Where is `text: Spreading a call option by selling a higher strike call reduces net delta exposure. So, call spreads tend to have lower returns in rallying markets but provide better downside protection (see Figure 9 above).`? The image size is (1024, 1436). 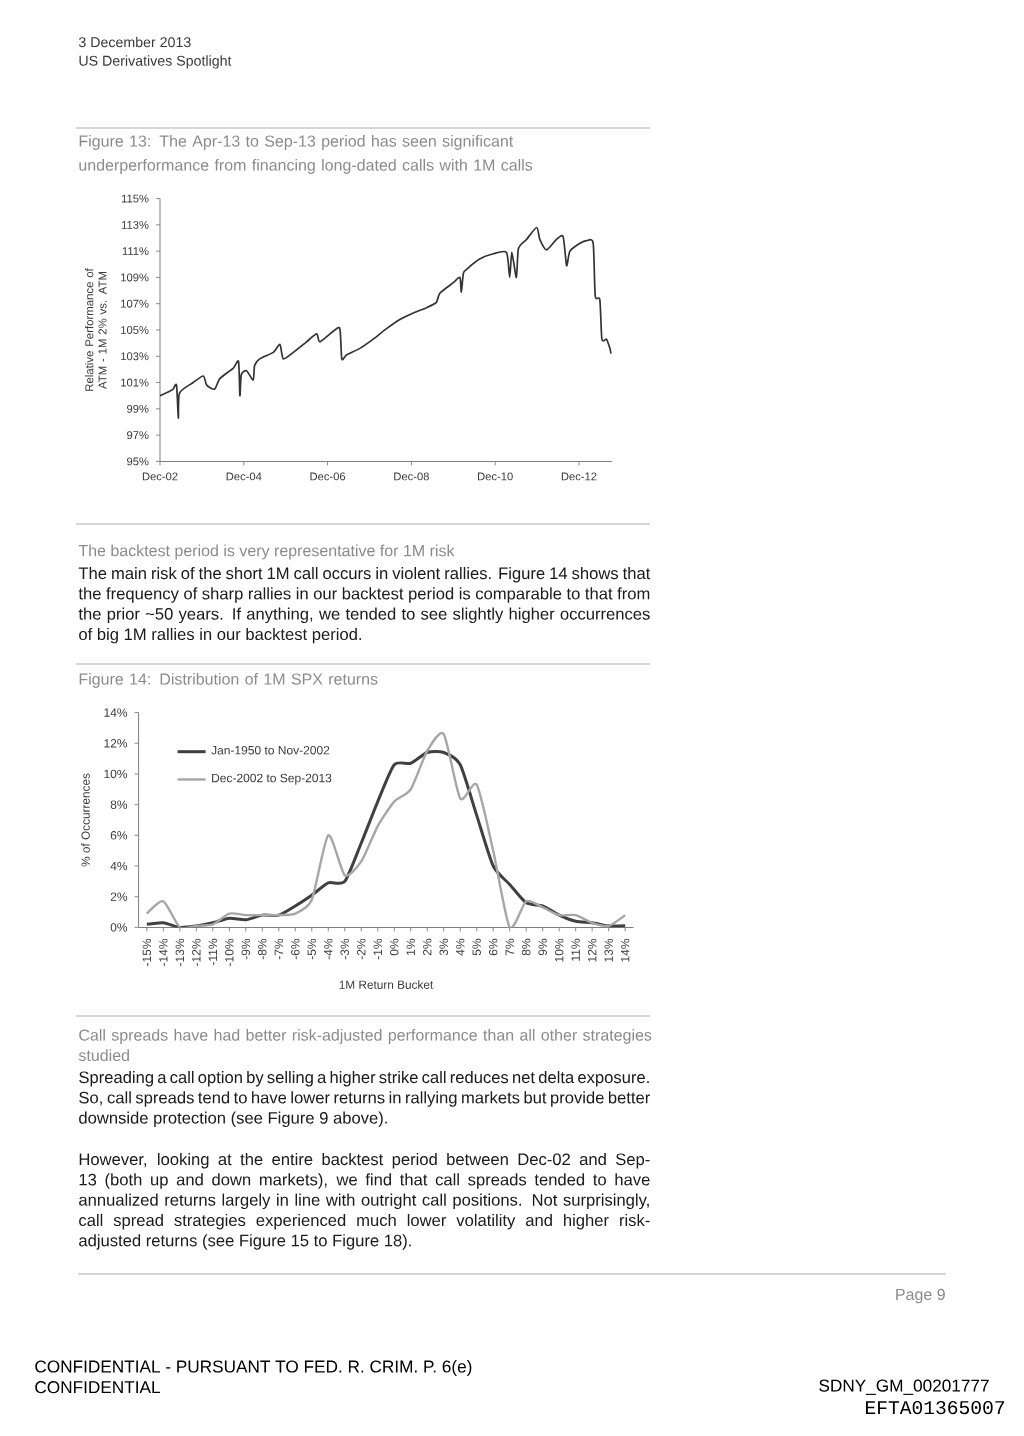 text: Spreading a call option by selling a higher strike call reduces net delta exposure. So, call spreads tend to have lower returns in rallying markets but provide better downside protection (see Figure 9 above). is located at coordinates (365, 1099).